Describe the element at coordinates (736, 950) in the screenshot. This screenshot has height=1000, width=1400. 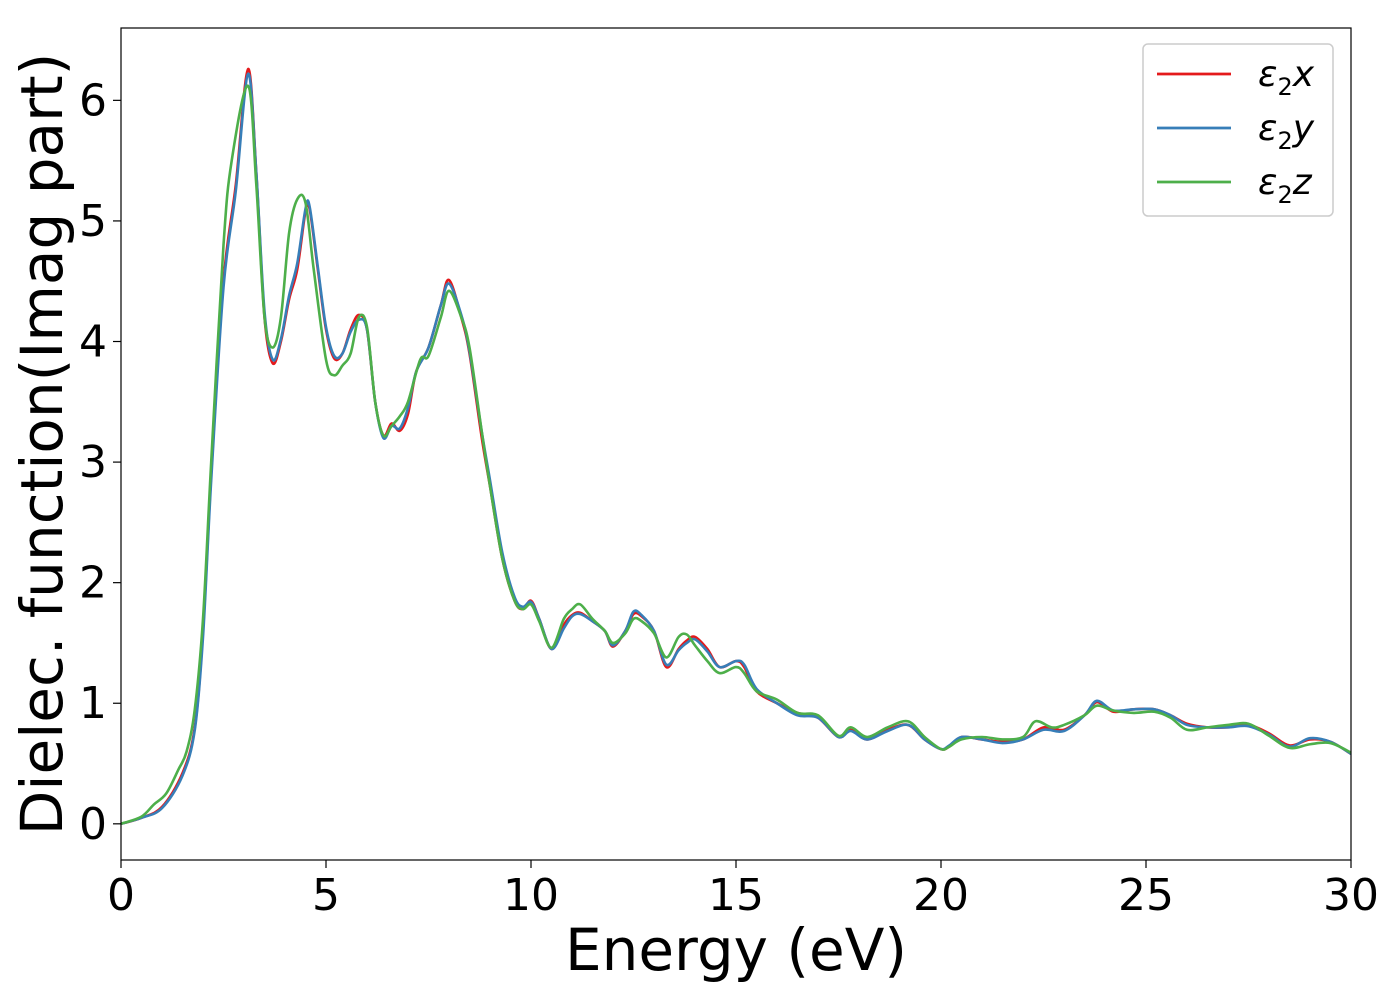
I see `x-axis-title: Energy (eV)` at that location.